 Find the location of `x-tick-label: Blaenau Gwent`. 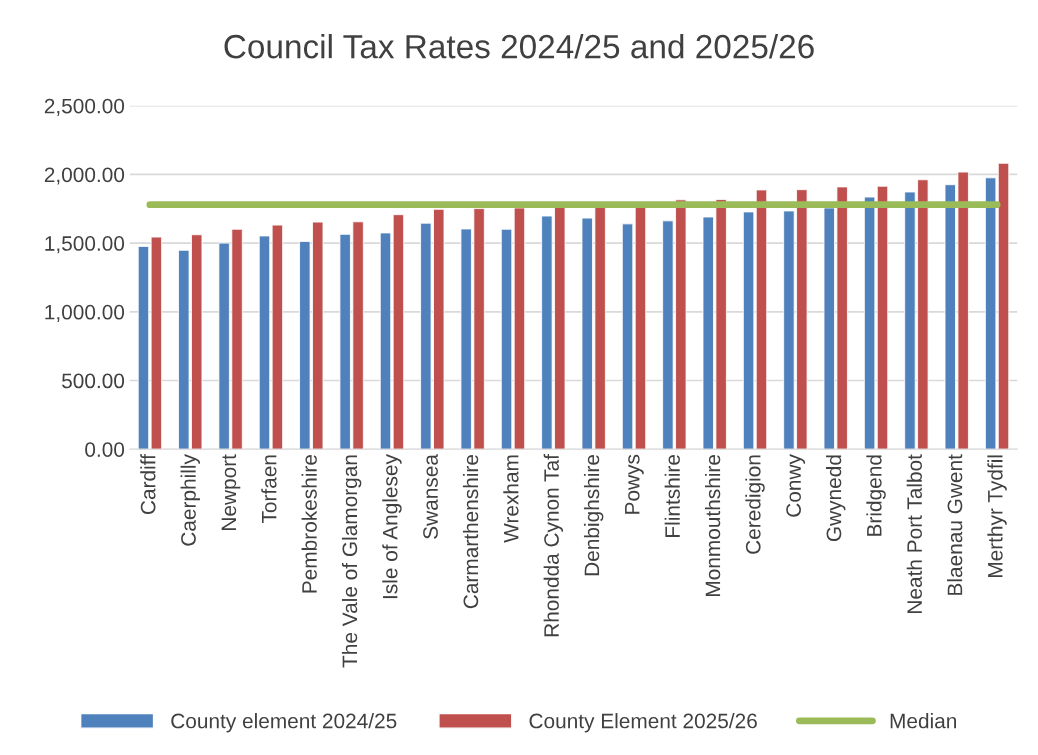

x-tick-label: Blaenau Gwent is located at coordinates (955, 524).